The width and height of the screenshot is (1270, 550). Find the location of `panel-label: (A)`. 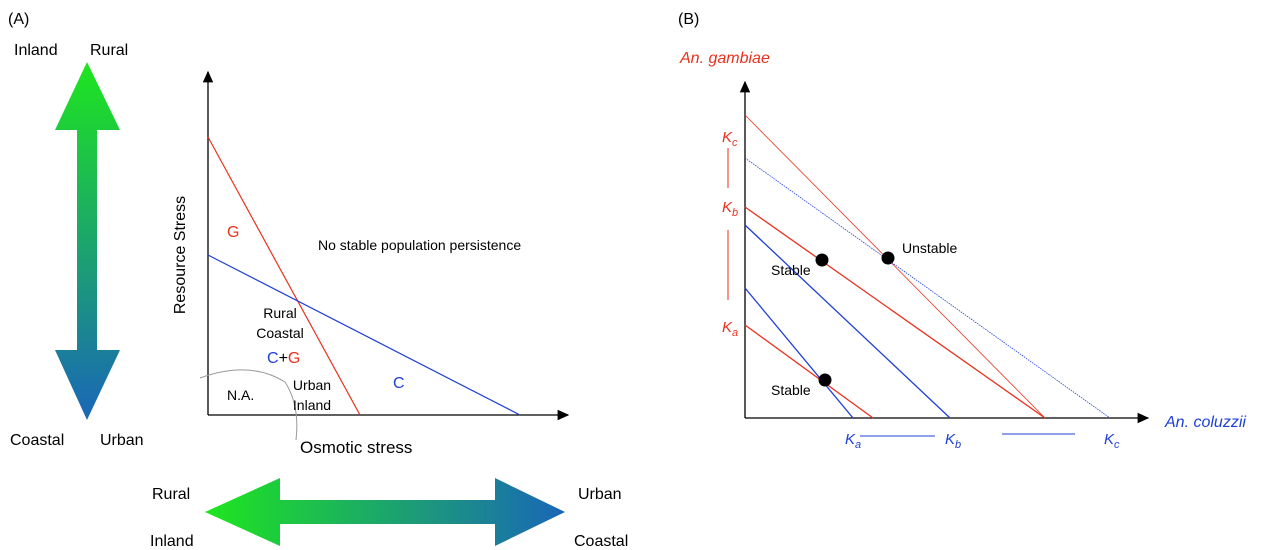

panel-label: (A) is located at coordinates (18, 19).